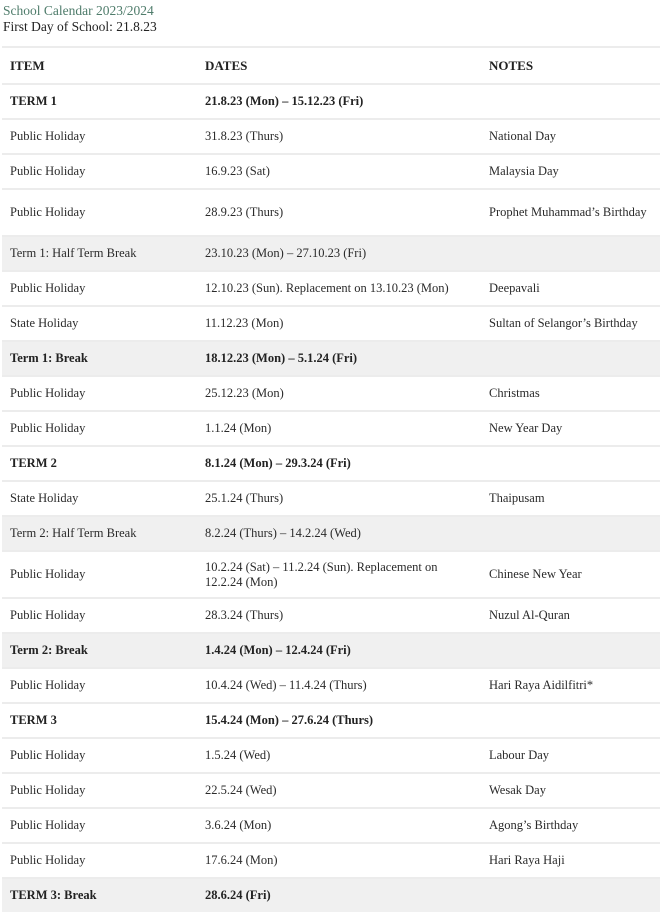  Describe the element at coordinates (99, 894) in the screenshot. I see `row-item: TERM 3: Break` at that location.